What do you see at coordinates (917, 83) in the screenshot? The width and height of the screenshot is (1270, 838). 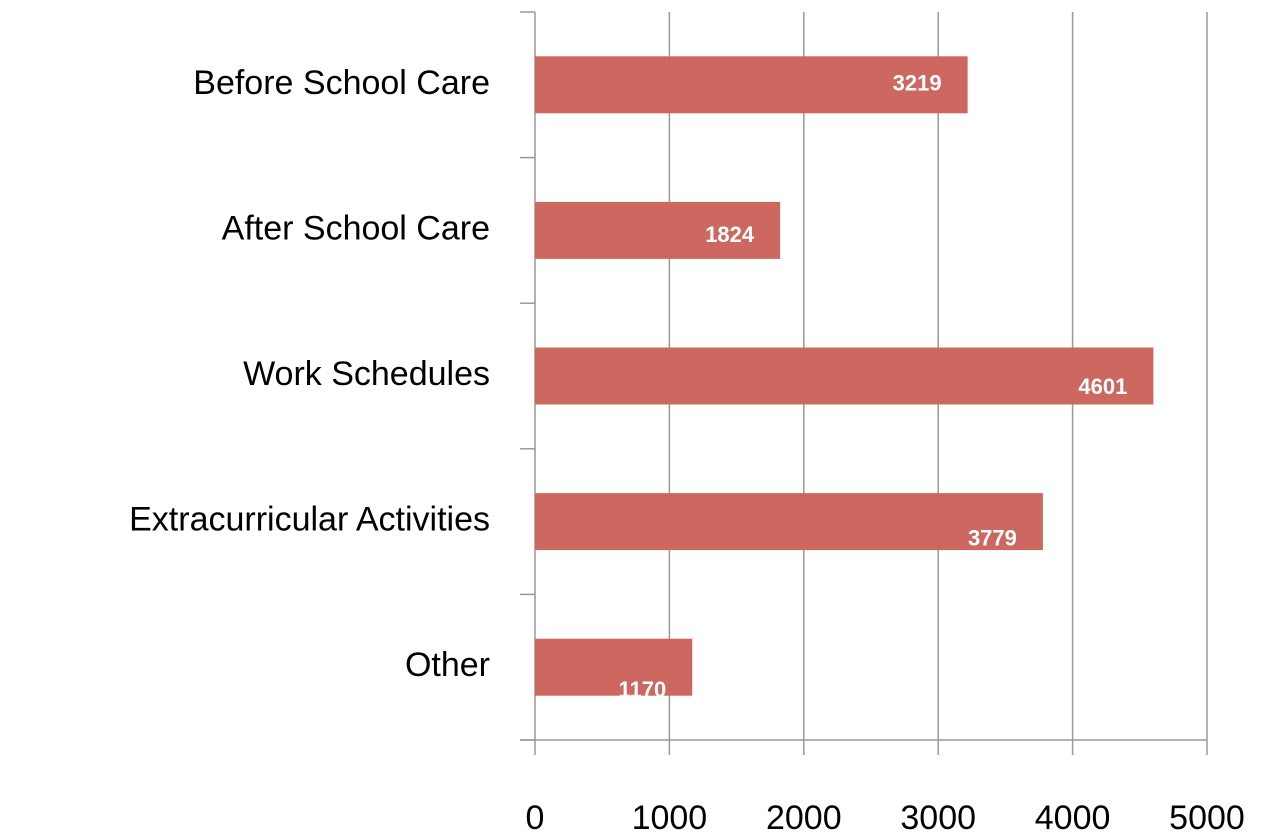 I see `value-label: 3219` at bounding box center [917, 83].